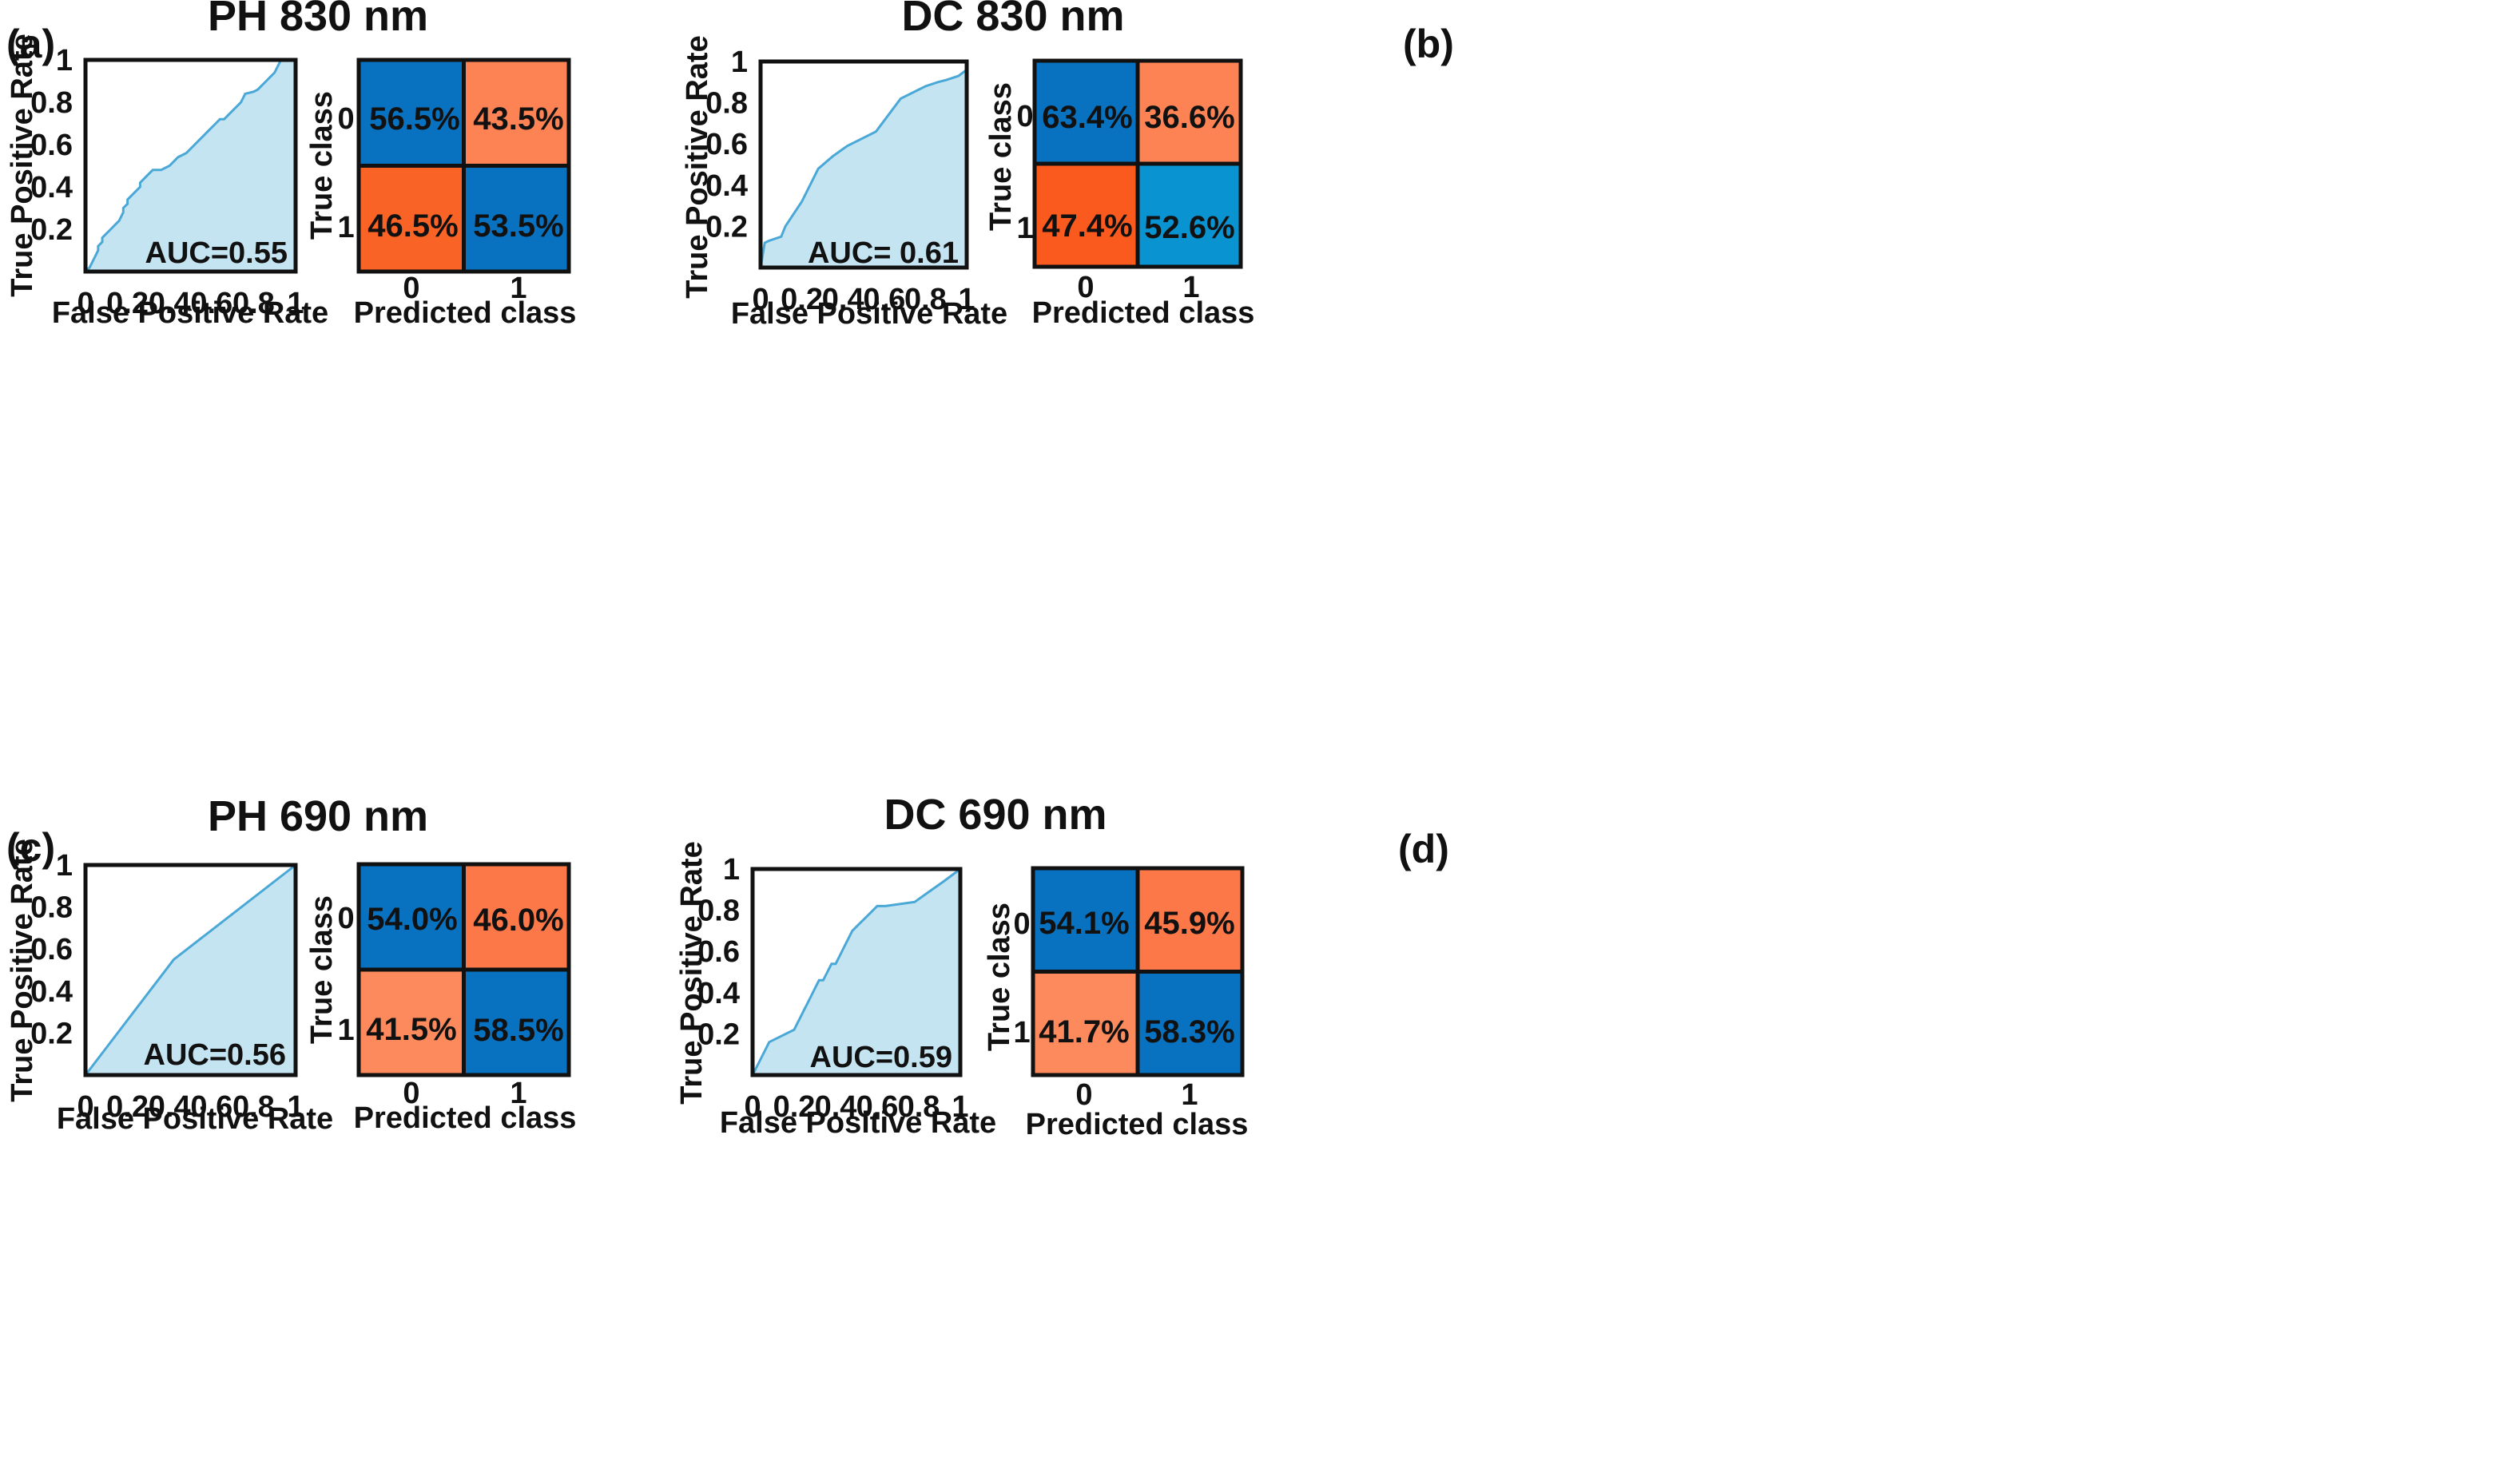 This screenshot has height=1484, width=2519. Describe the element at coordinates (1189, 117) in the screenshot. I see `panel-b-cm-value-0-1: 36.6%` at that location.